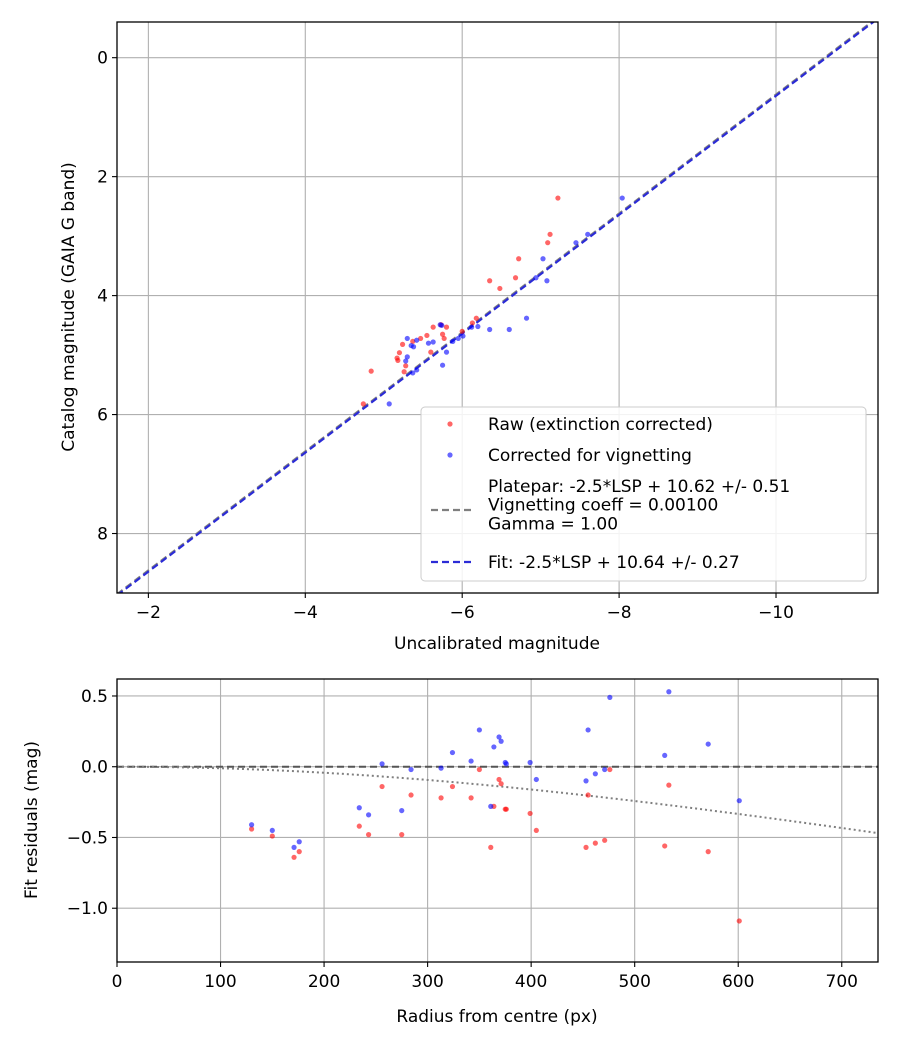 Image resolution: width=900 pixels, height=1050 pixels. What do you see at coordinates (776, 613) in the screenshot?
I see `top-x-tick-label: −10` at bounding box center [776, 613].